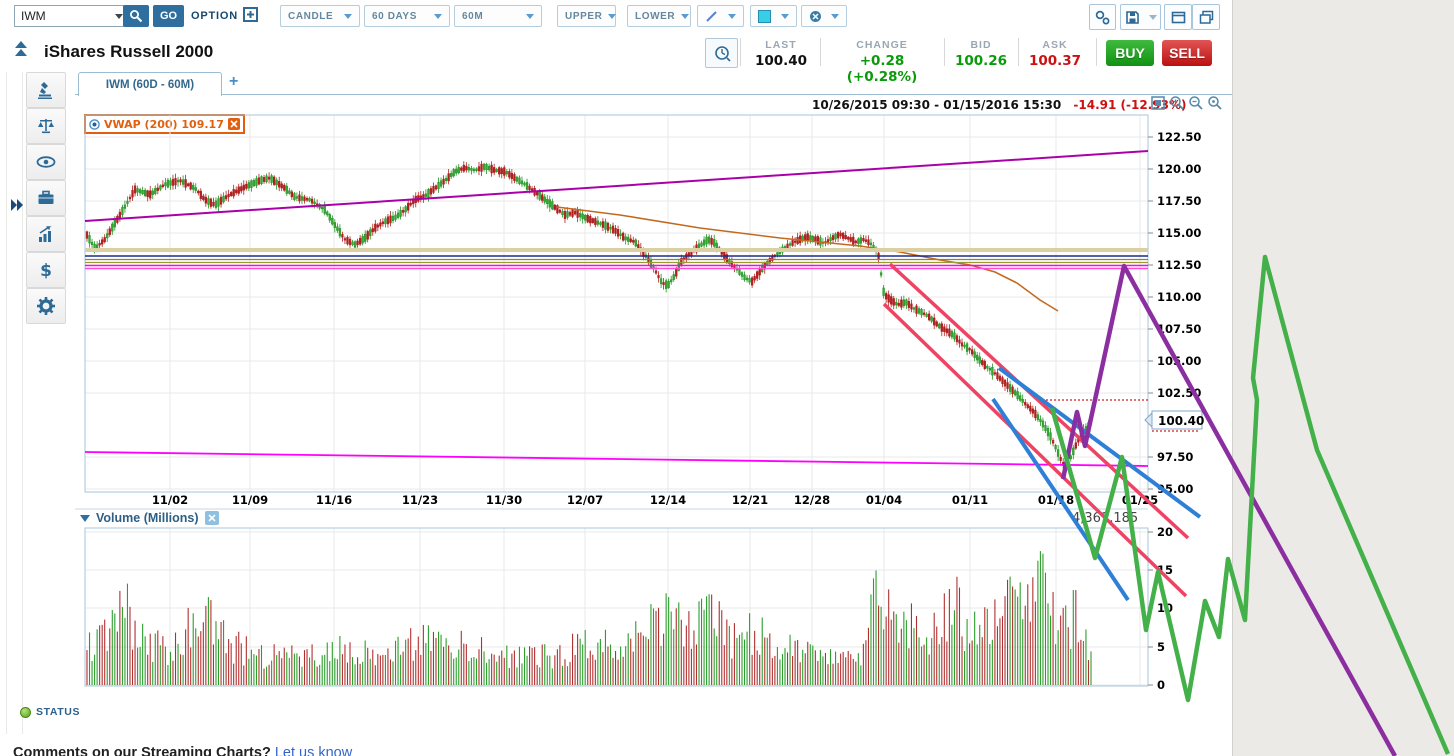  Describe the element at coordinates (17, 207) in the screenshot. I see `sidebar-expand-button` at that location.